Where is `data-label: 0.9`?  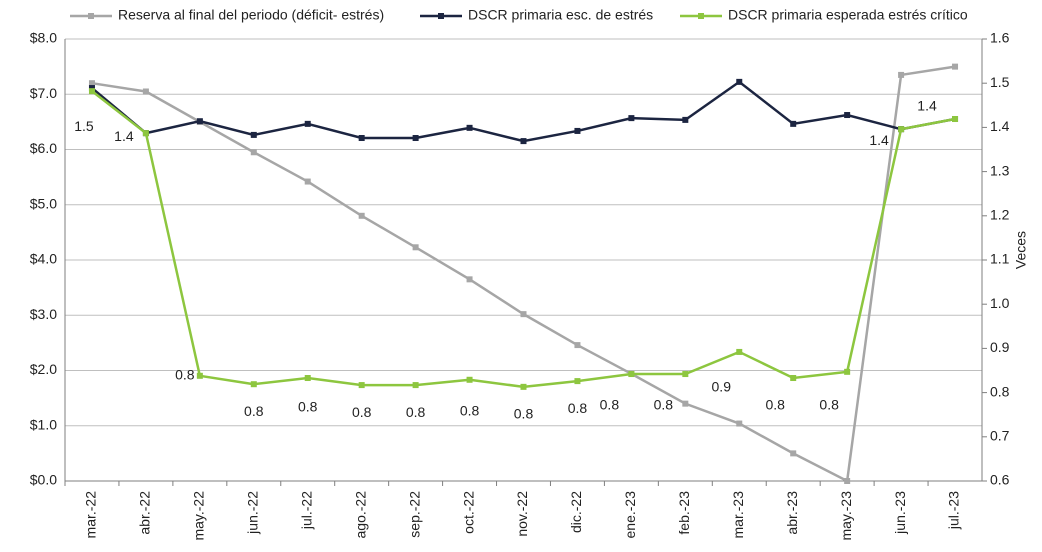
data-label: 0.9 is located at coordinates (722, 387).